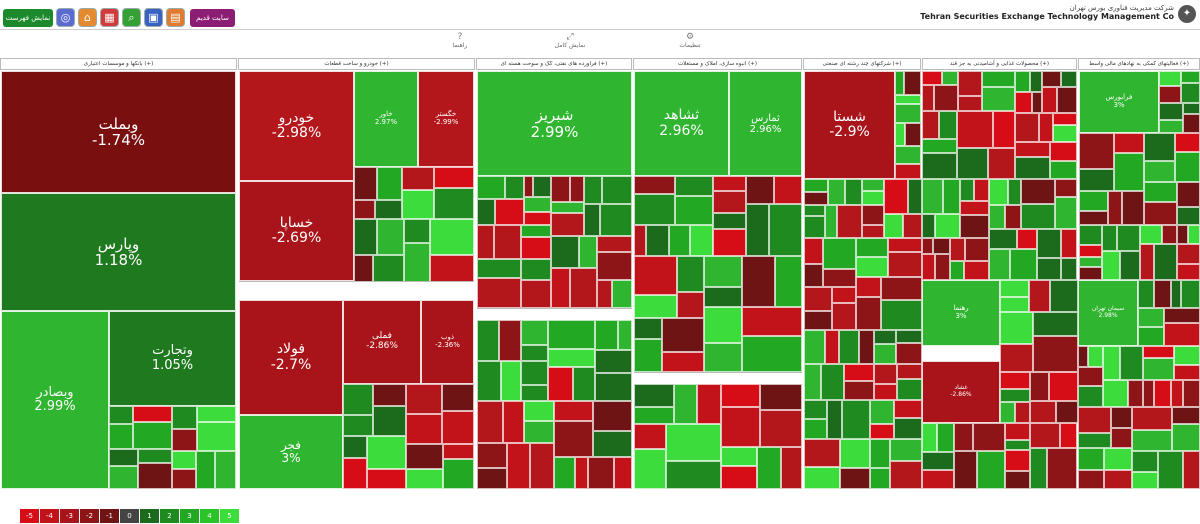  I want to click on sector-title: فعالیتهای کمکی به نهادهای مالی واسط (+), so click(1139, 64).